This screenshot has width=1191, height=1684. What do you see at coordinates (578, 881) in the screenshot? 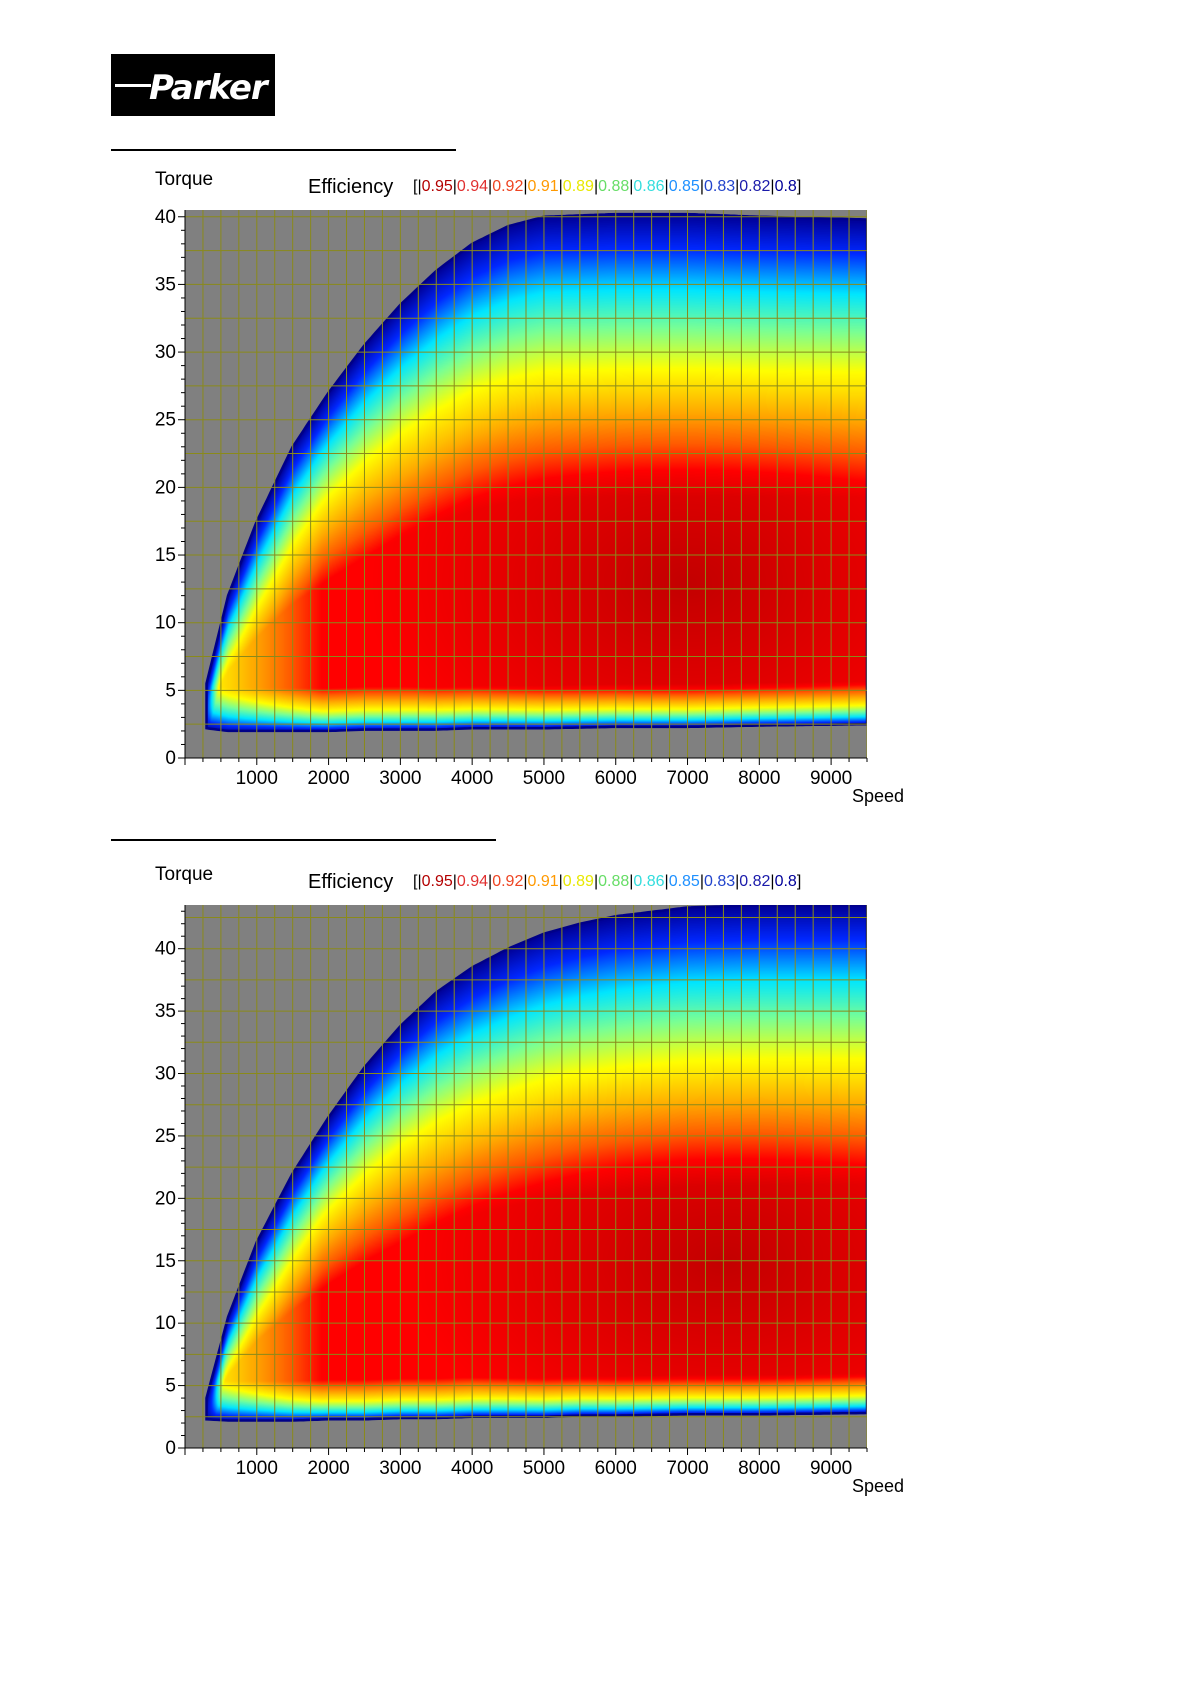
I see `legend-level: 0.89` at bounding box center [578, 881].